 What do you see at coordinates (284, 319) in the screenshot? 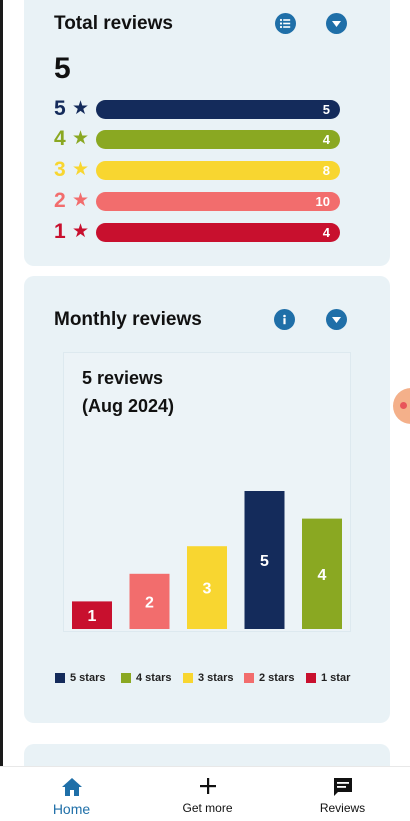
I see `info-icon` at bounding box center [284, 319].